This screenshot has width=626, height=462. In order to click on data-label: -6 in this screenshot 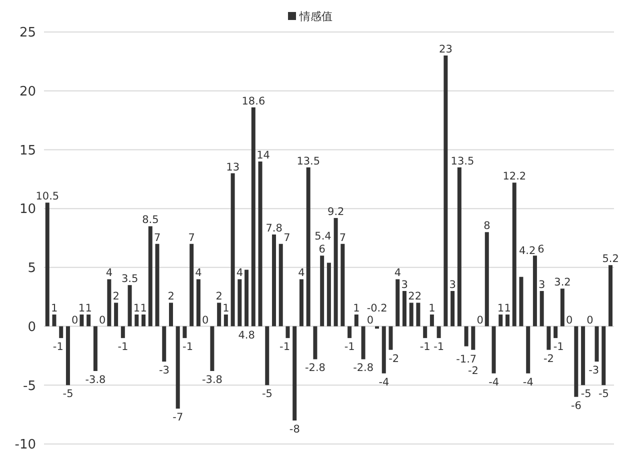, I will do `click(576, 406)`.